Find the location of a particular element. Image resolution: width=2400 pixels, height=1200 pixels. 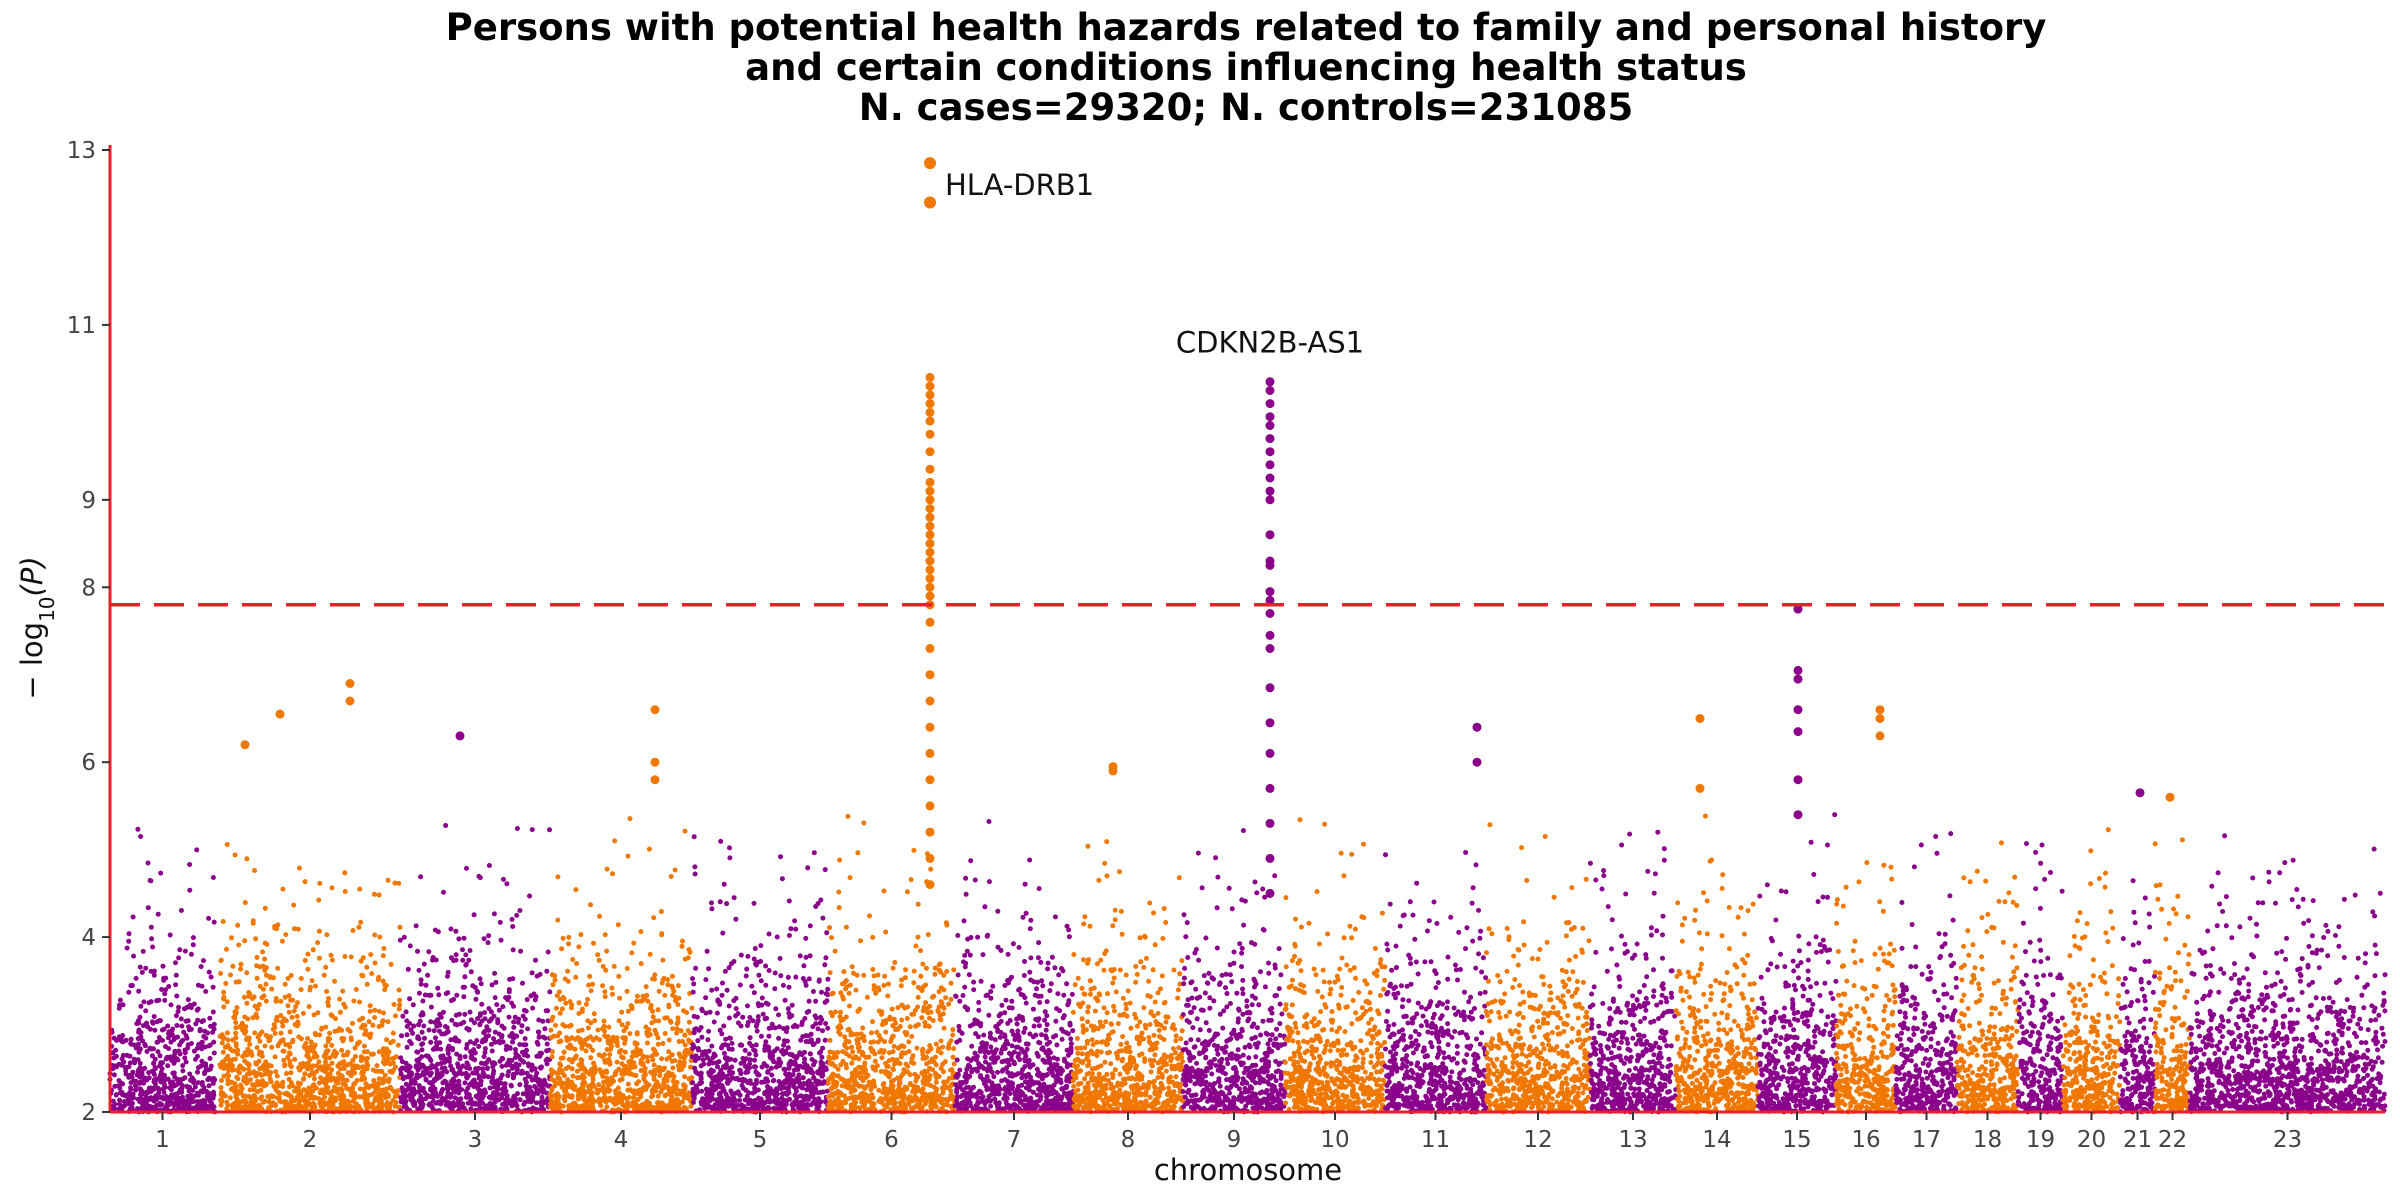

chromosome-7-points is located at coordinates (1014, 966).